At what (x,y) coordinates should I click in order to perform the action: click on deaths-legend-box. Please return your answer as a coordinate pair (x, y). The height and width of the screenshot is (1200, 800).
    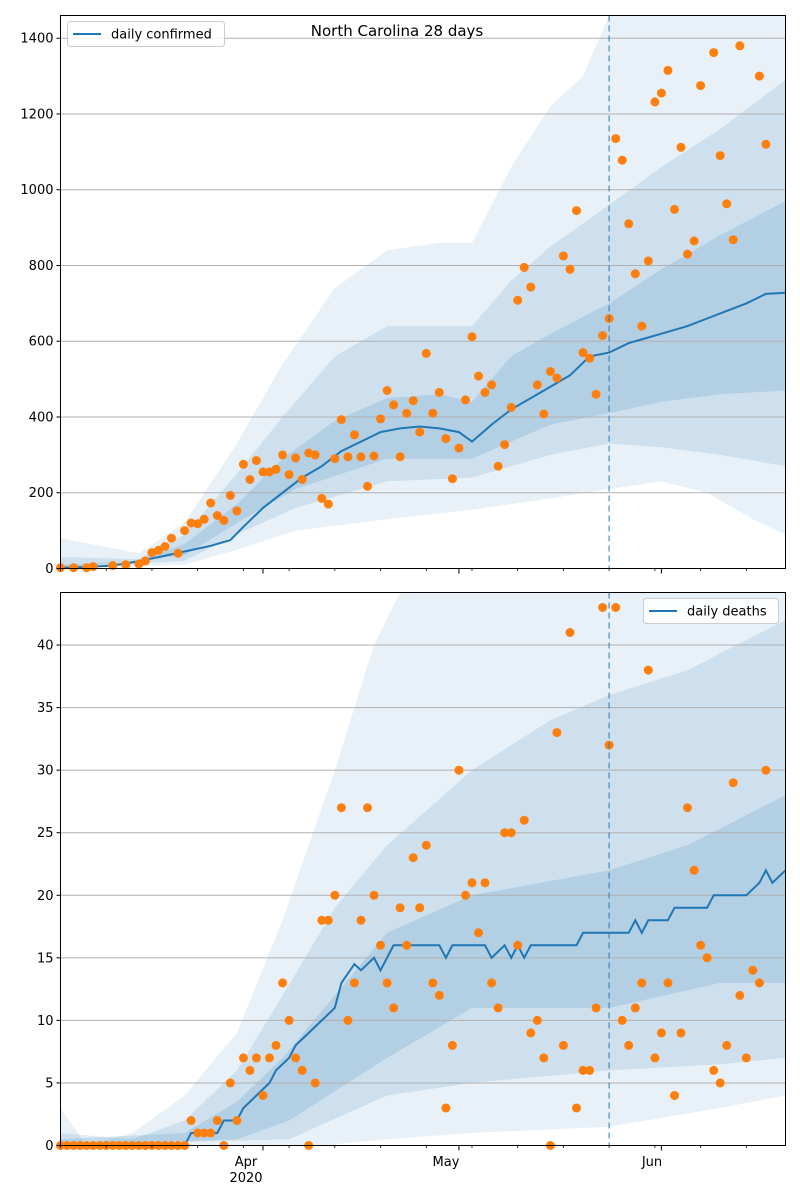
    Looking at the image, I should click on (711, 611).